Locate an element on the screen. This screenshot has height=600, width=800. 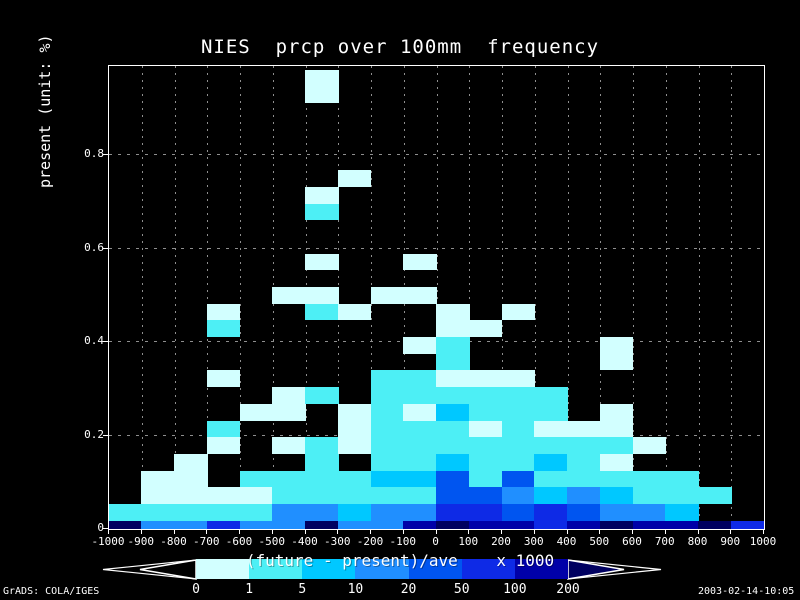
colorbar-label: 100 is located at coordinates (515, 589).